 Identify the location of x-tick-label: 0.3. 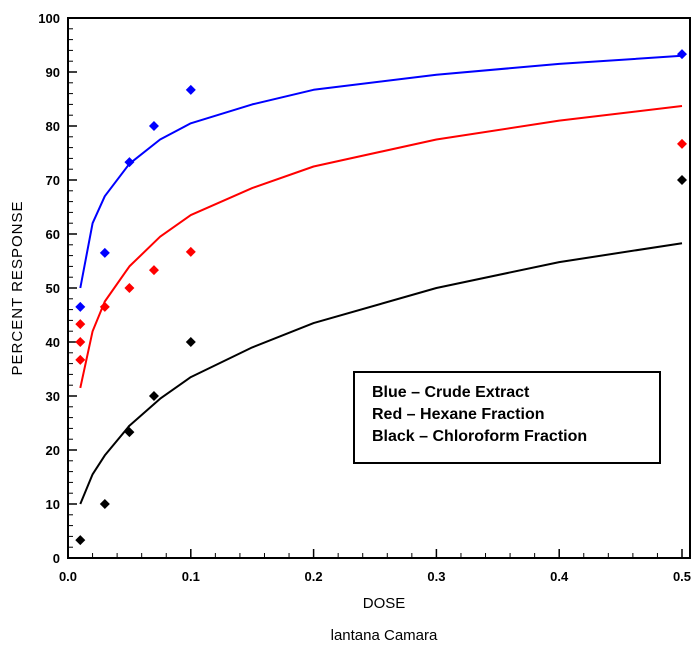
(436, 576).